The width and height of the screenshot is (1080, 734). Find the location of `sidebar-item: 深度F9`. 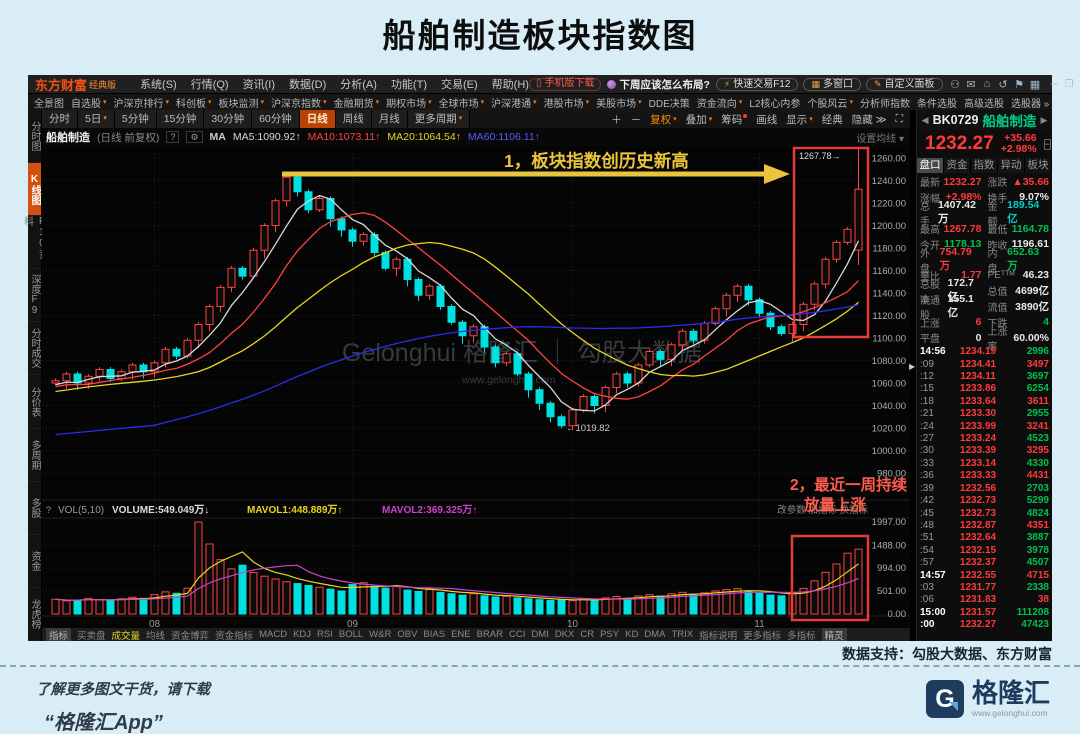

sidebar-item: 深度F9 is located at coordinates (34, 296).